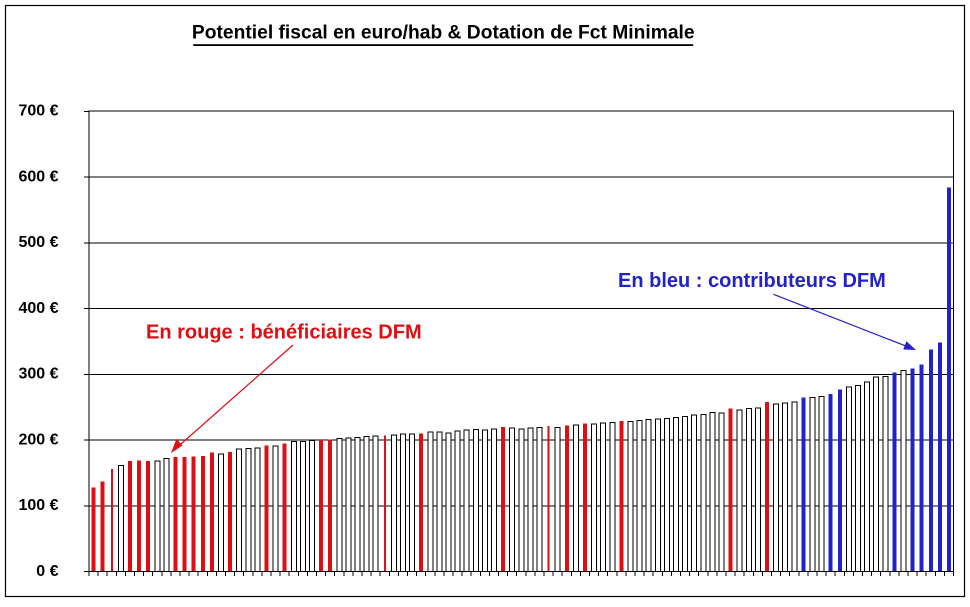  What do you see at coordinates (752, 281) in the screenshot?
I see `svg-text: En bleu : contributeurs DFM` at bounding box center [752, 281].